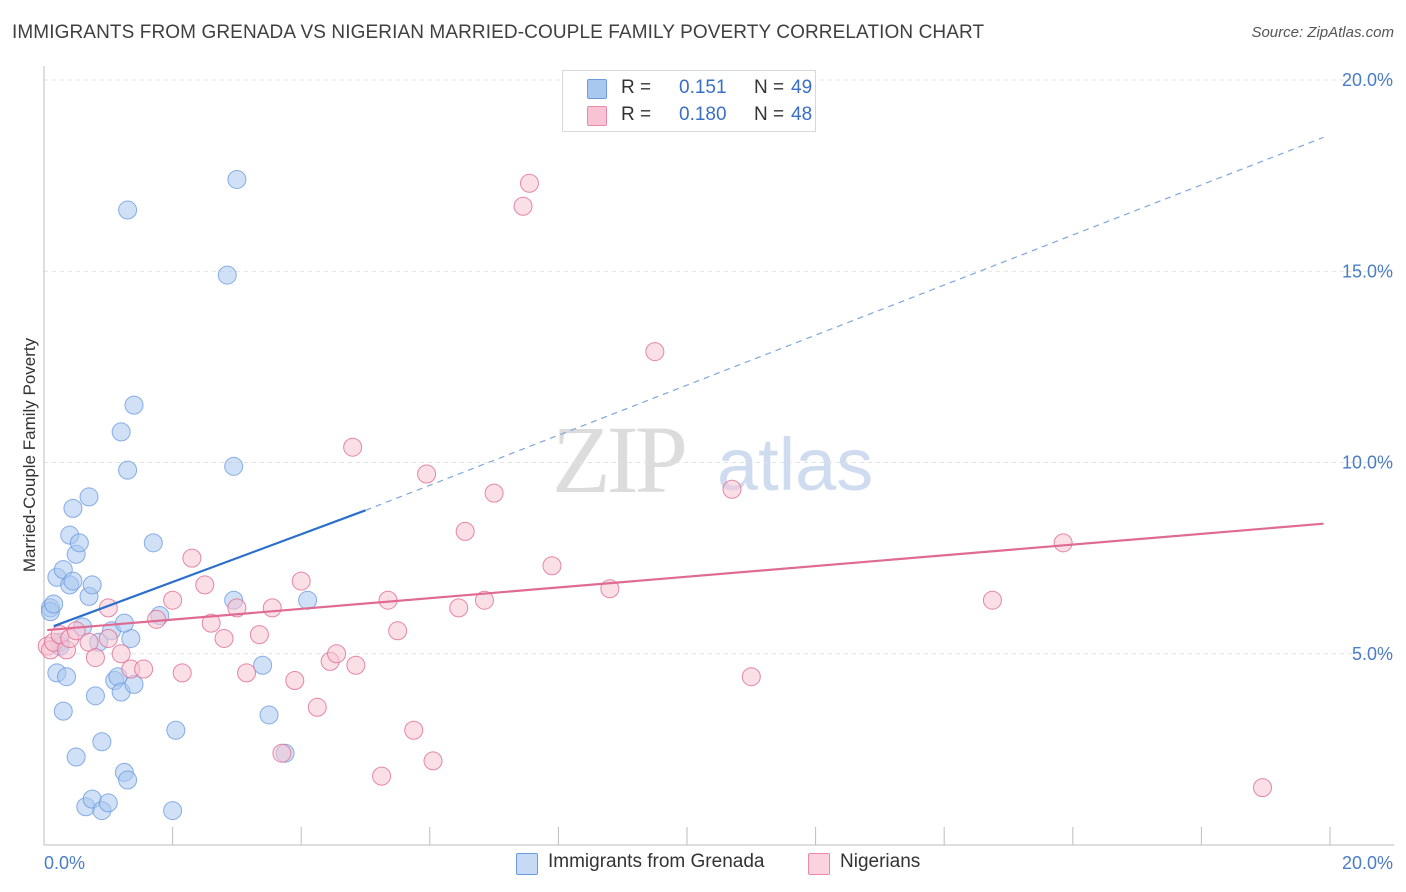  Describe the element at coordinates (1367, 863) in the screenshot. I see `x-tick-label: 20.0%` at that location.